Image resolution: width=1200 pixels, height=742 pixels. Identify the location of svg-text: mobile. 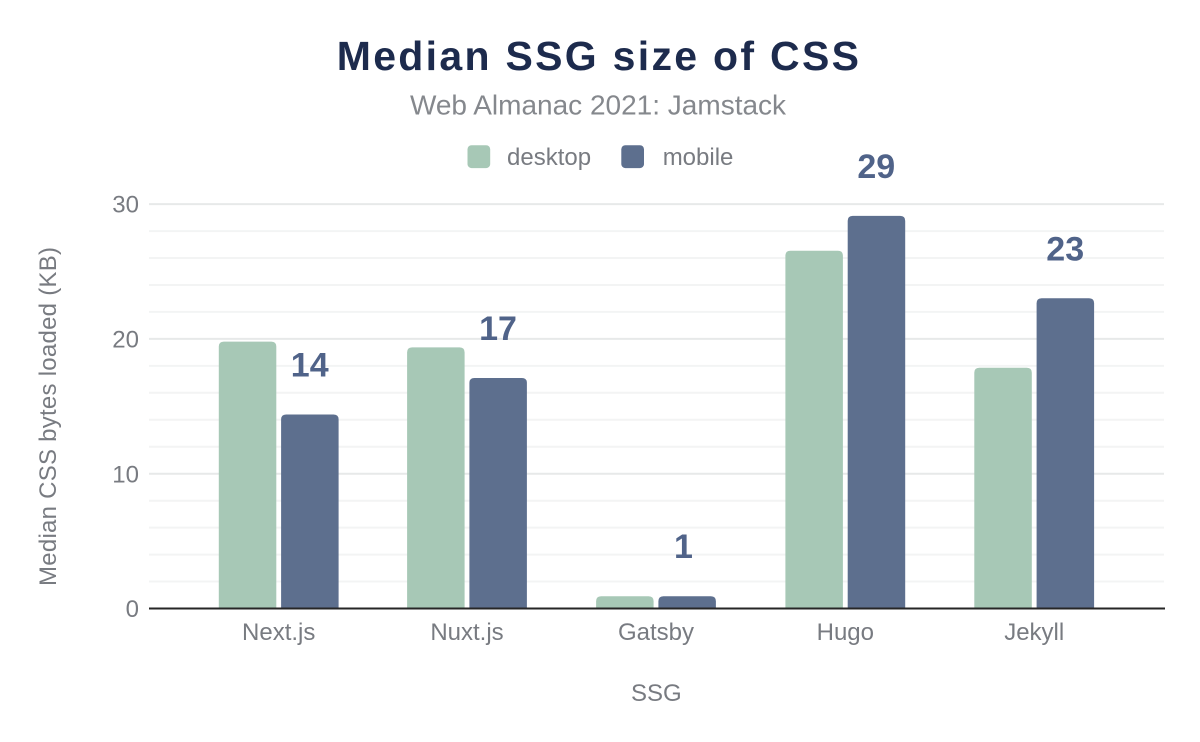
(698, 157).